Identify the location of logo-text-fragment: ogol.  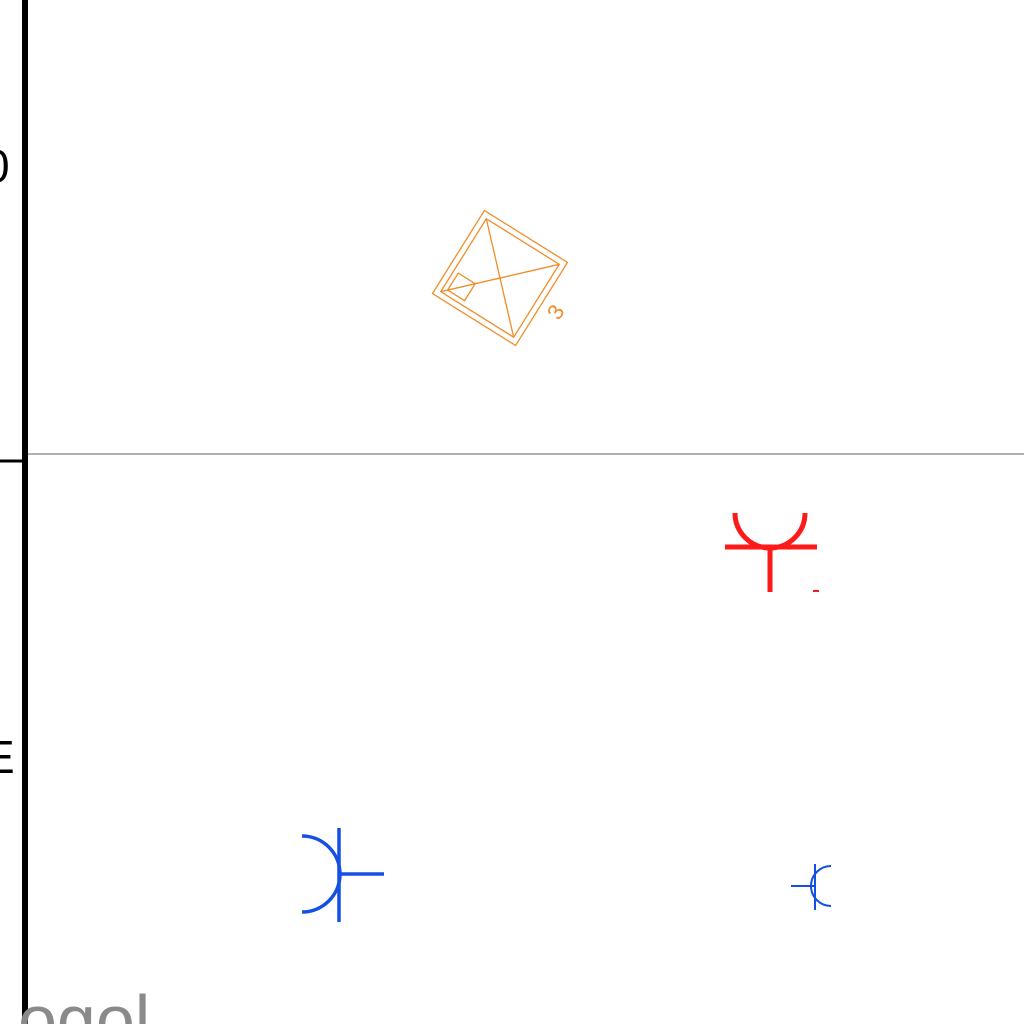
(84, 1002).